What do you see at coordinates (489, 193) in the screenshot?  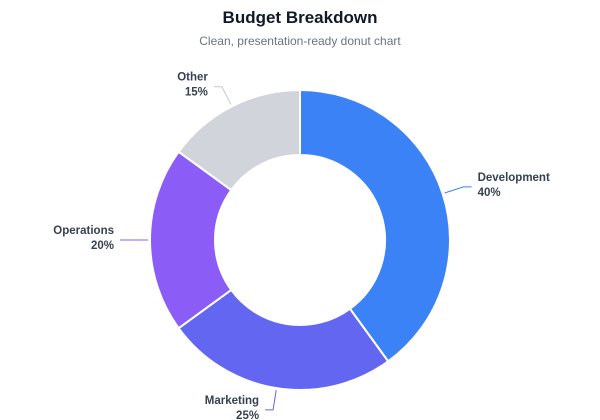 I see `slice-value: 40%` at bounding box center [489, 193].